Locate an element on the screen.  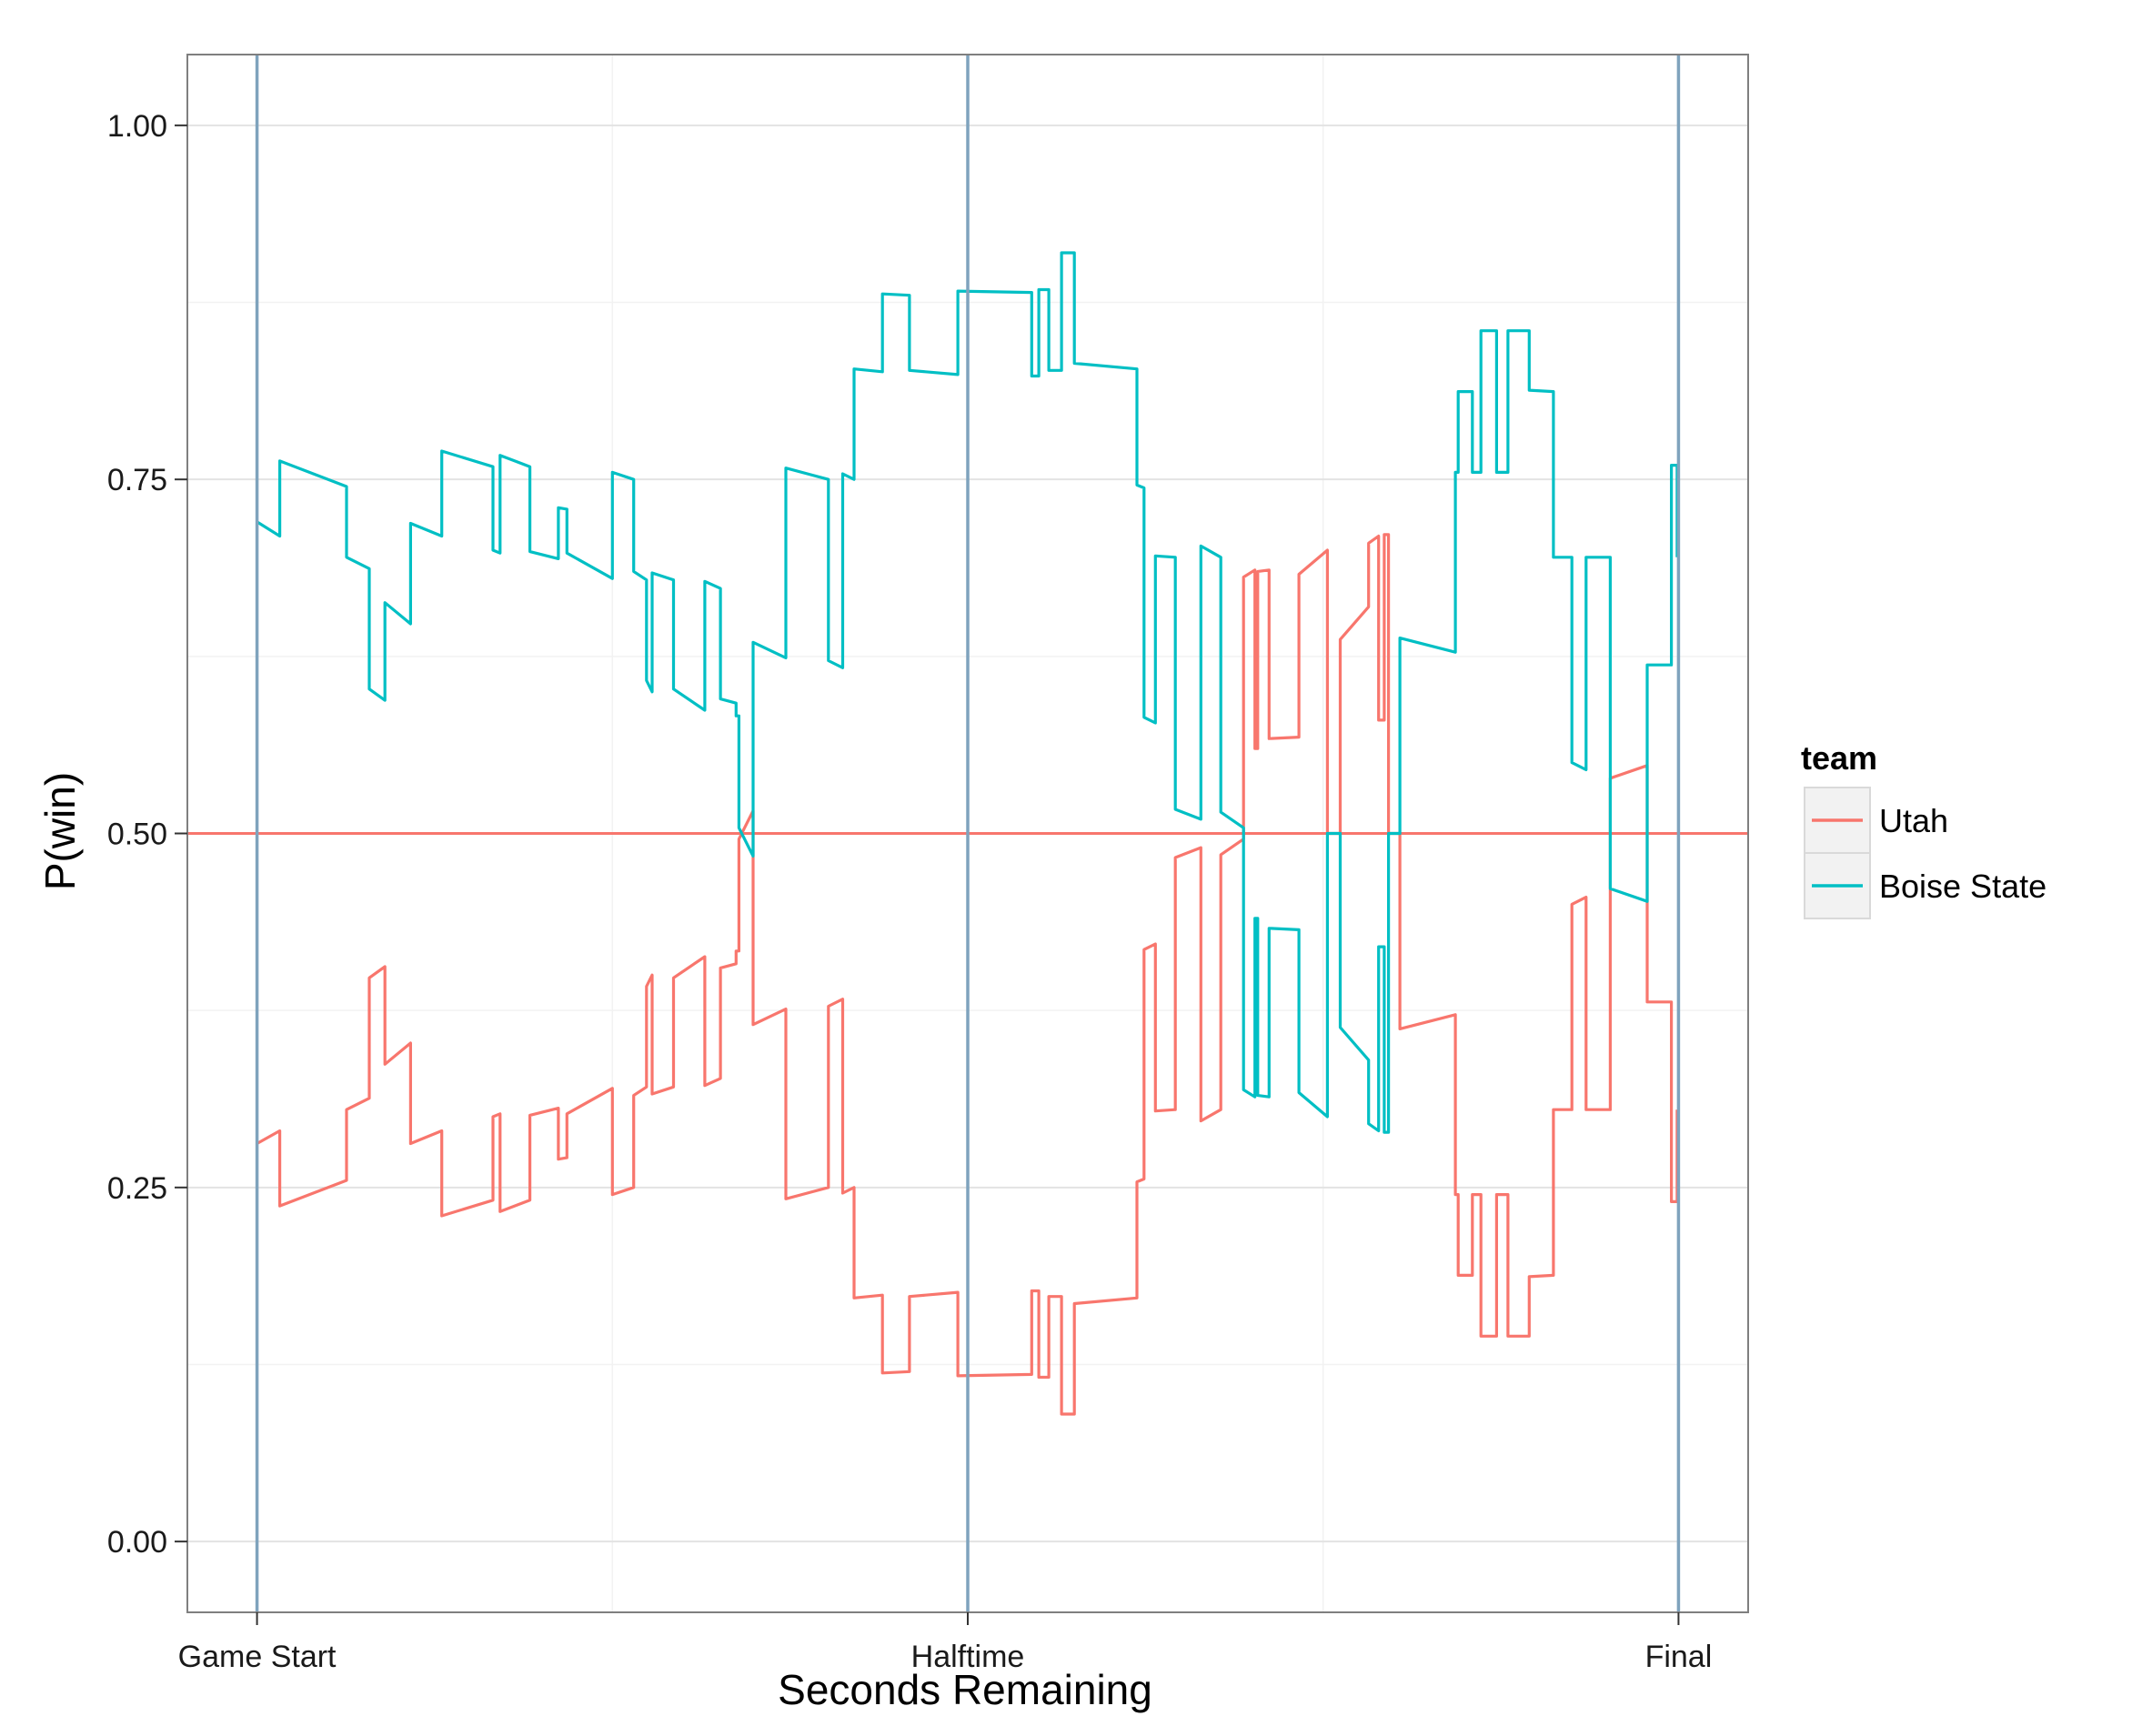
legend-label: Boise State is located at coordinates (1962, 886).